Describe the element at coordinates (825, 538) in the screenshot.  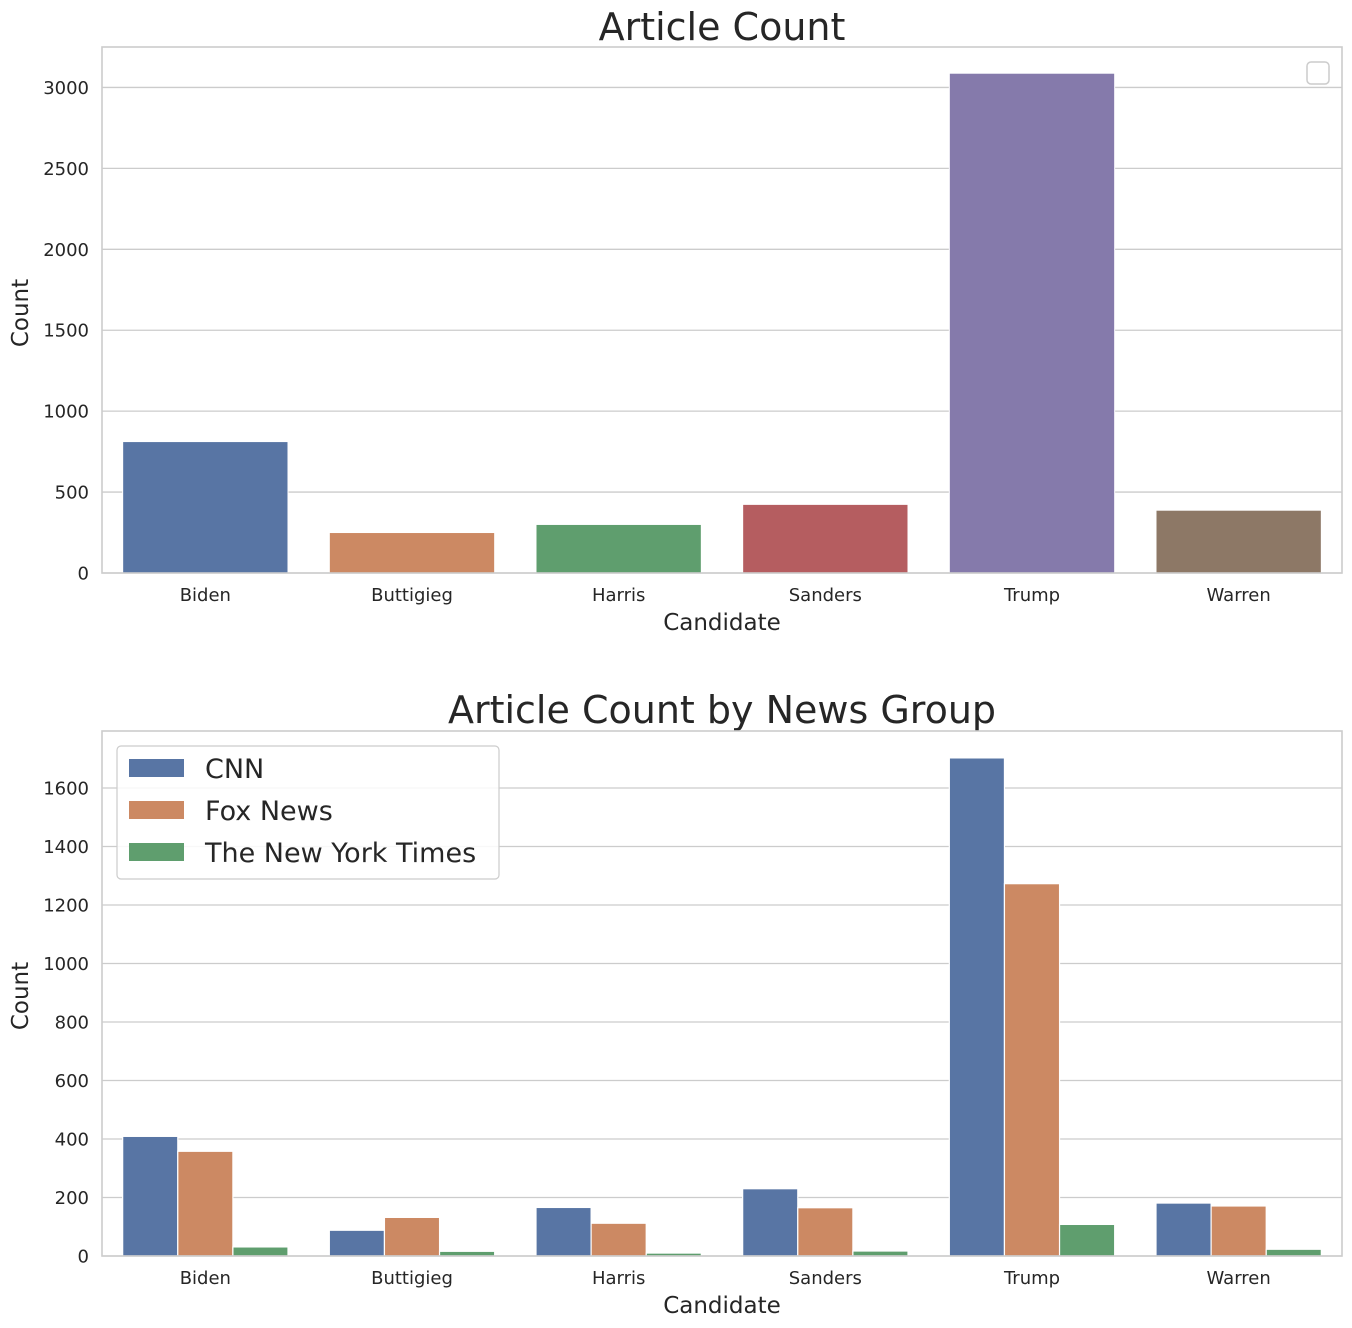
I see `bar-sanders` at that location.